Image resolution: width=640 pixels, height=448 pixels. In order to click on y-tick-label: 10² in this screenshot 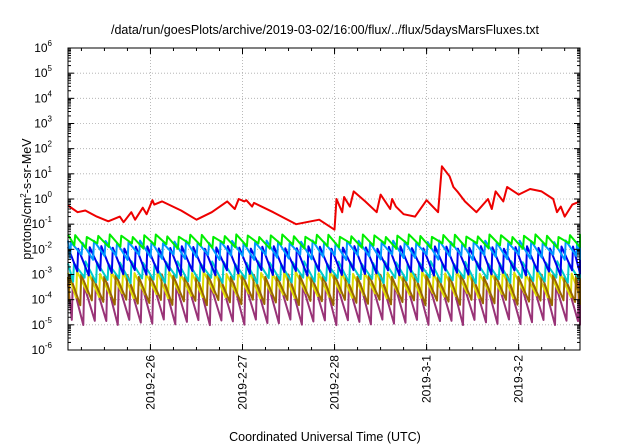, I will do `click(43, 148)`.